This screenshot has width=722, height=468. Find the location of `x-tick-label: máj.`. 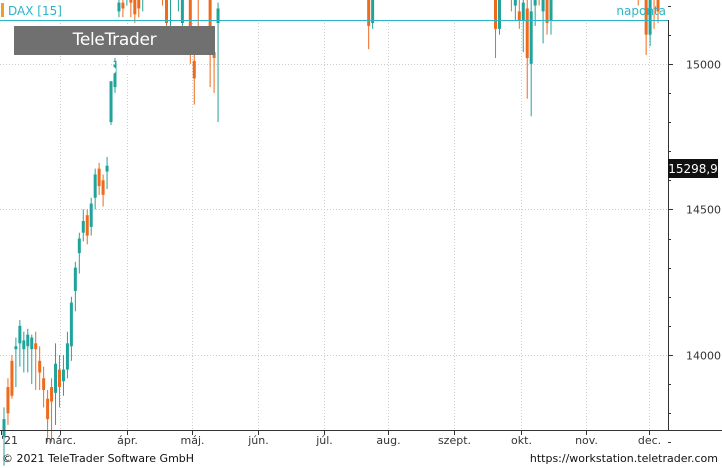

x-tick-label: máj. is located at coordinates (192, 440).